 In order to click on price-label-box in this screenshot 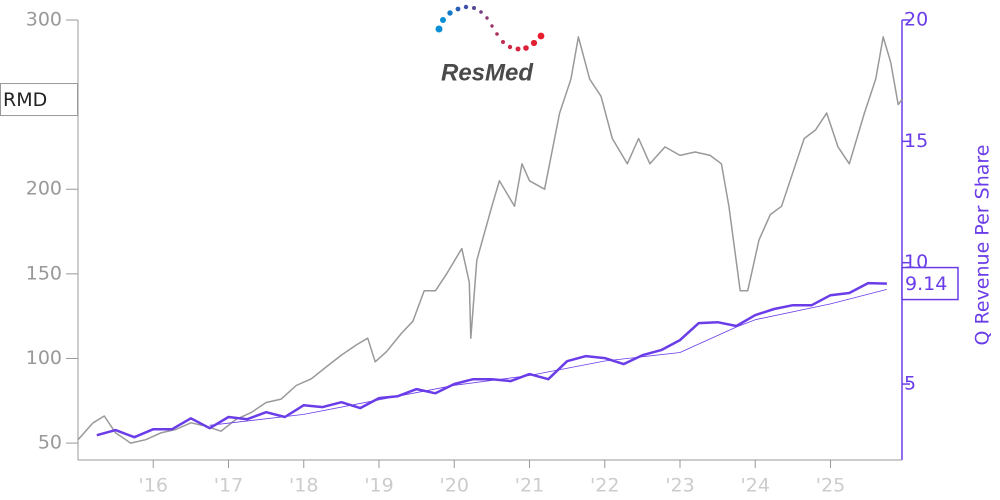, I will do `click(39, 100)`.